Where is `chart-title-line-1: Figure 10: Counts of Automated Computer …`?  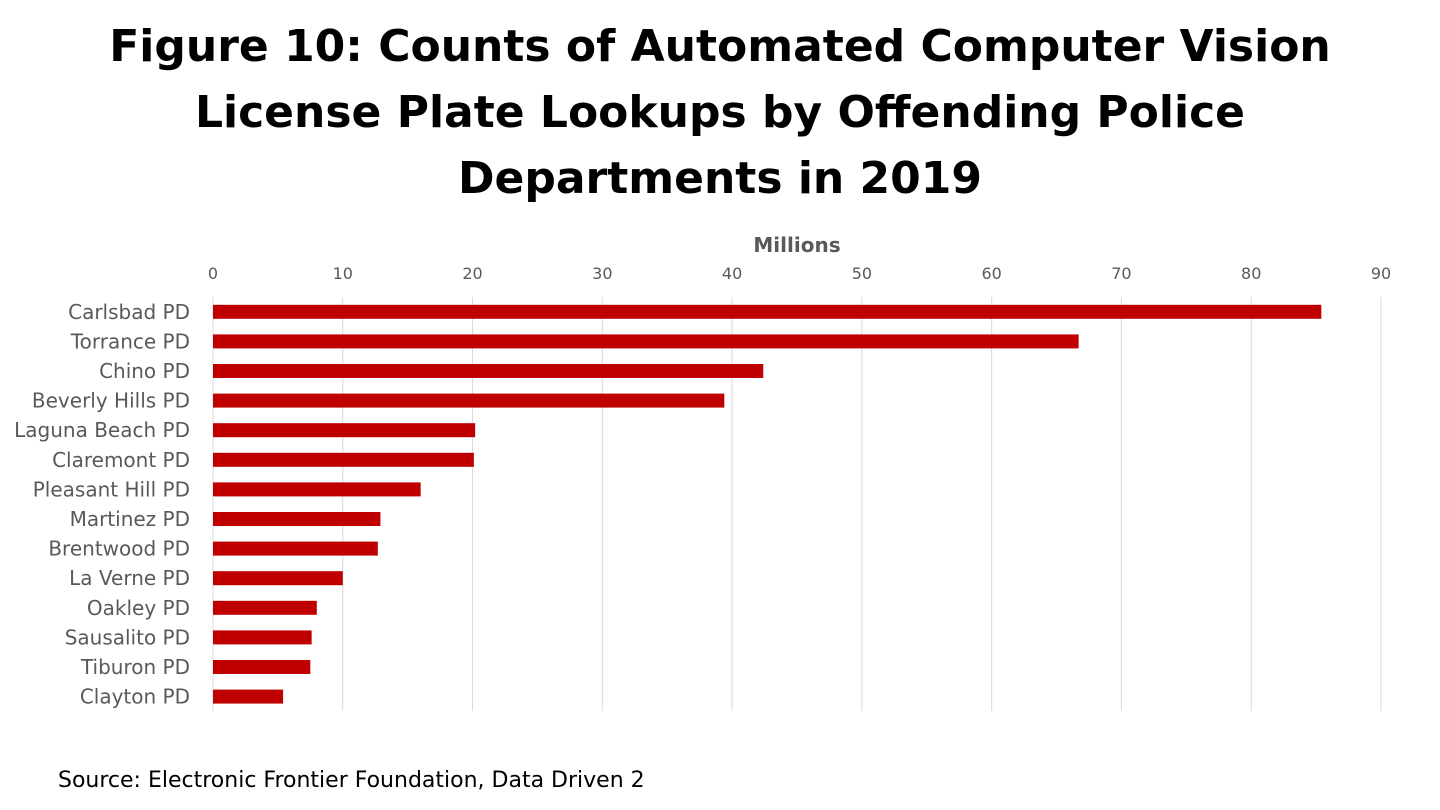 chart-title-line-1: Figure 10: Counts of Automated Computer … is located at coordinates (720, 46).